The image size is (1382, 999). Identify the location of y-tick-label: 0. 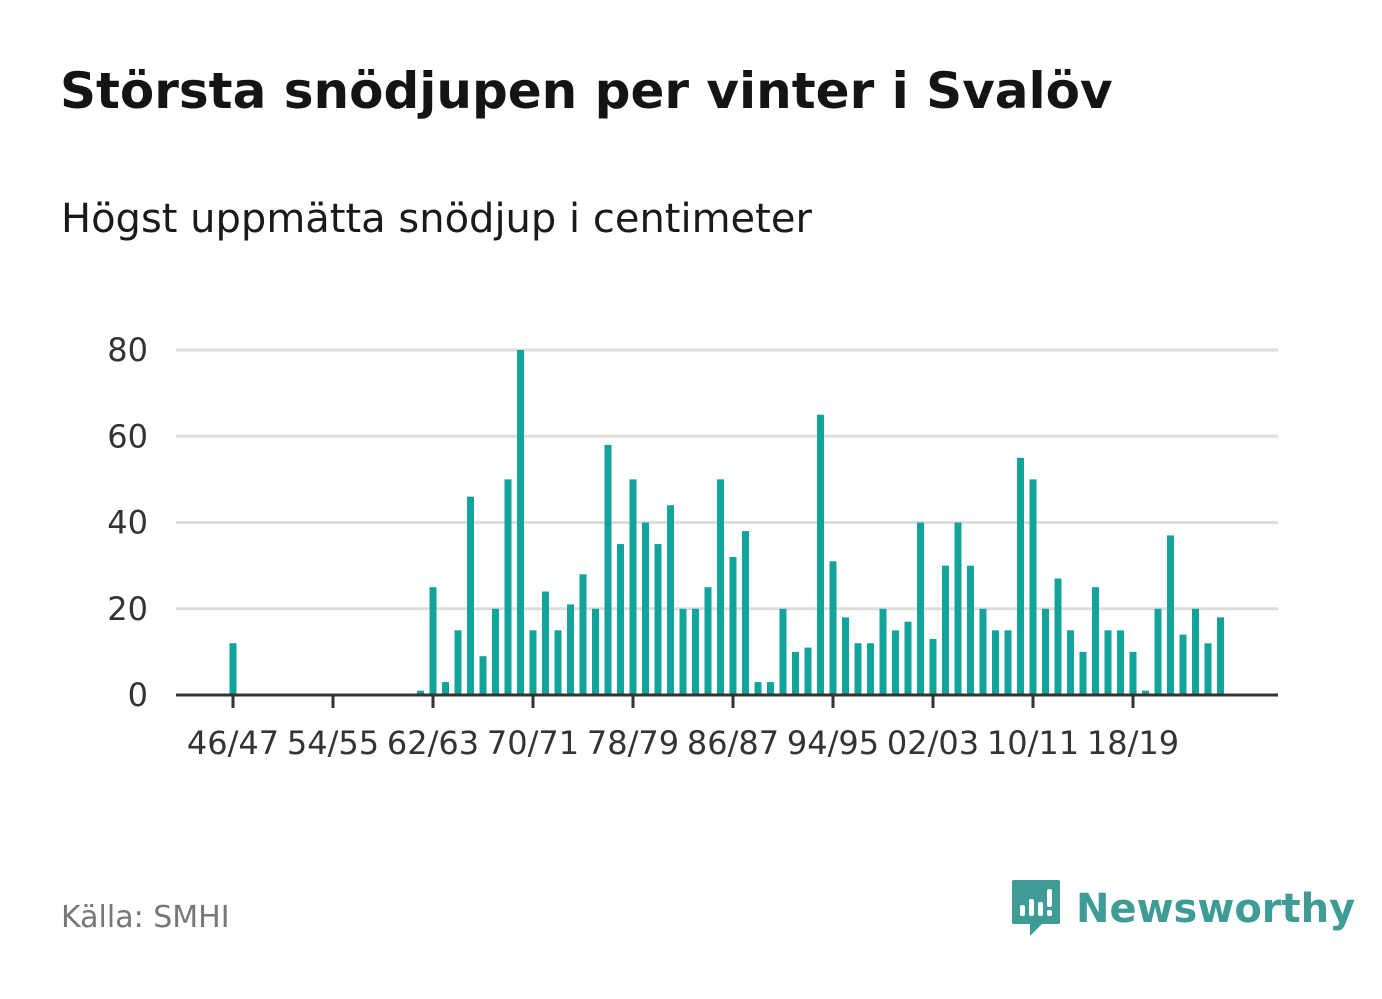
(138, 695).